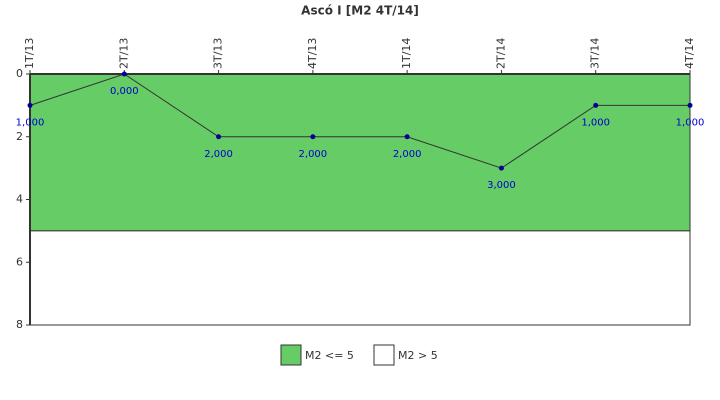 The width and height of the screenshot is (720, 400). Describe the element at coordinates (360, 11) in the screenshot. I see `chart-title: Ascó I [M2 4T/14]` at that location.